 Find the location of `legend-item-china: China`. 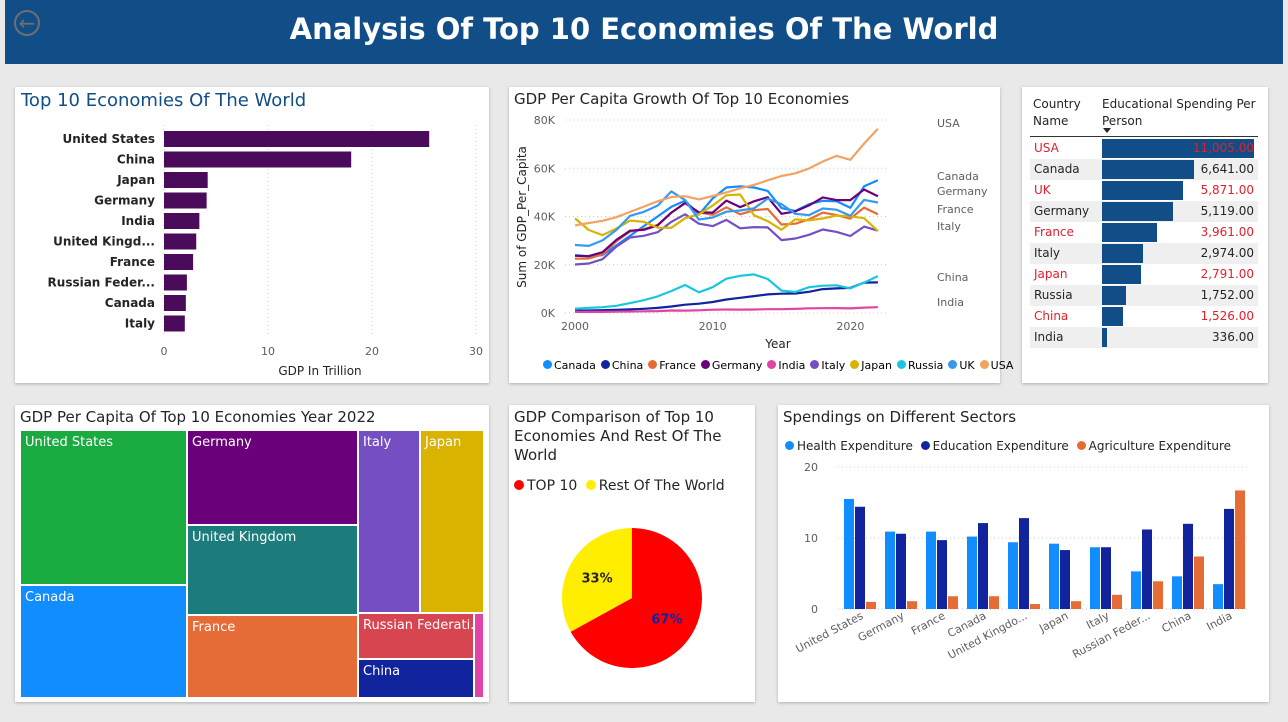

legend-item-china: China is located at coordinates (621, 365).